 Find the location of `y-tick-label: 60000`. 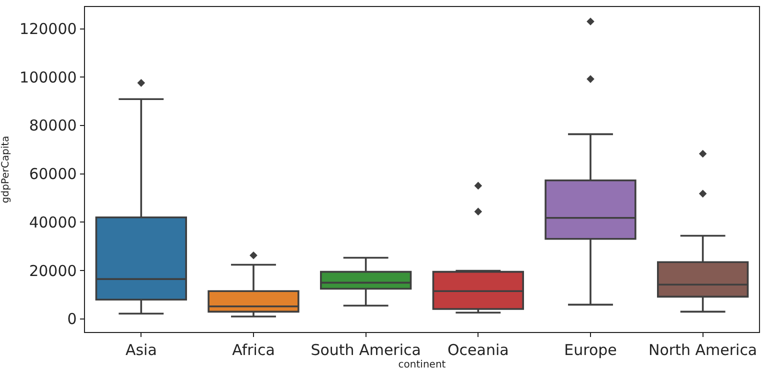

y-tick-label: 60000 is located at coordinates (53, 174).